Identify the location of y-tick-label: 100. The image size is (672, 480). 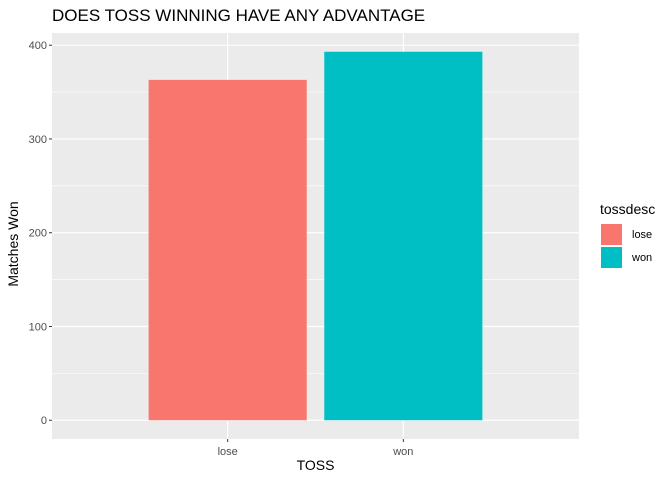
(38, 327).